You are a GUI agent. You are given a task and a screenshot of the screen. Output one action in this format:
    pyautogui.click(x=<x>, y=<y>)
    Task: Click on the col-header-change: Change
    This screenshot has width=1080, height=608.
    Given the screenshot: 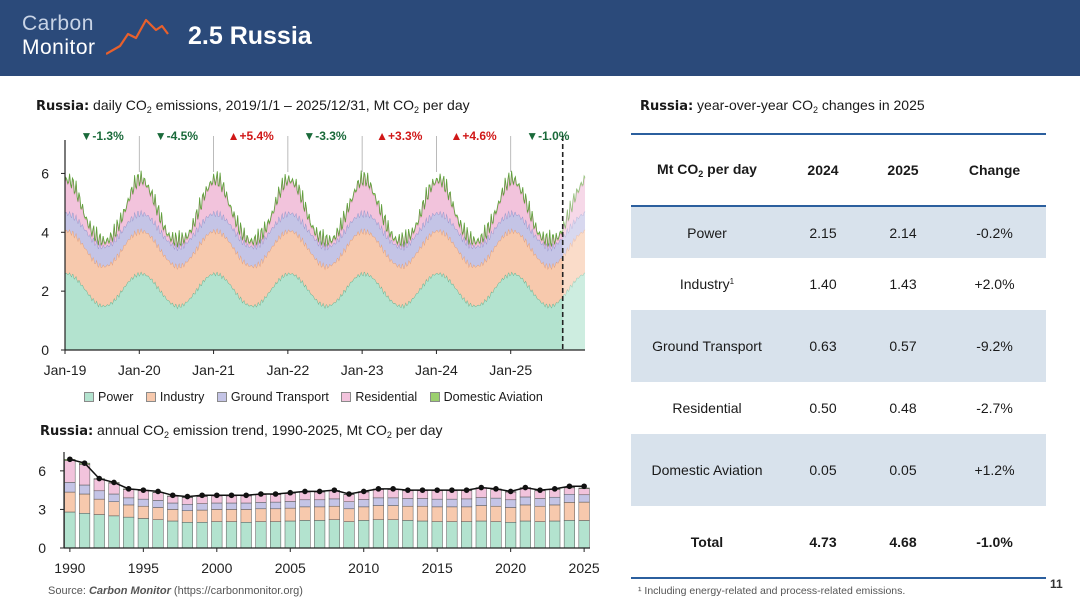 What is the action you would take?
    pyautogui.click(x=994, y=170)
    